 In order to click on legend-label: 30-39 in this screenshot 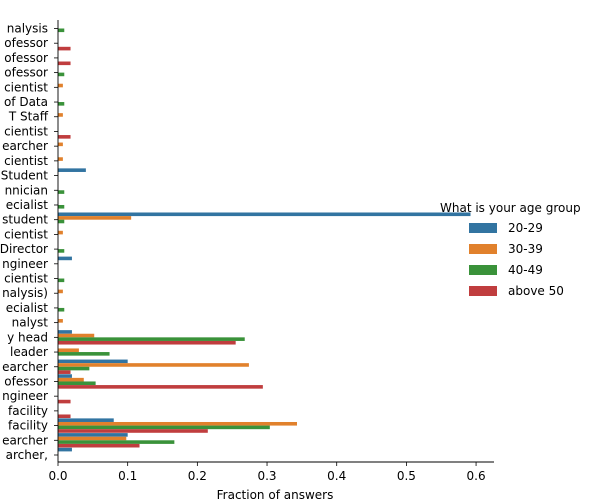, I will do `click(525, 249)`.